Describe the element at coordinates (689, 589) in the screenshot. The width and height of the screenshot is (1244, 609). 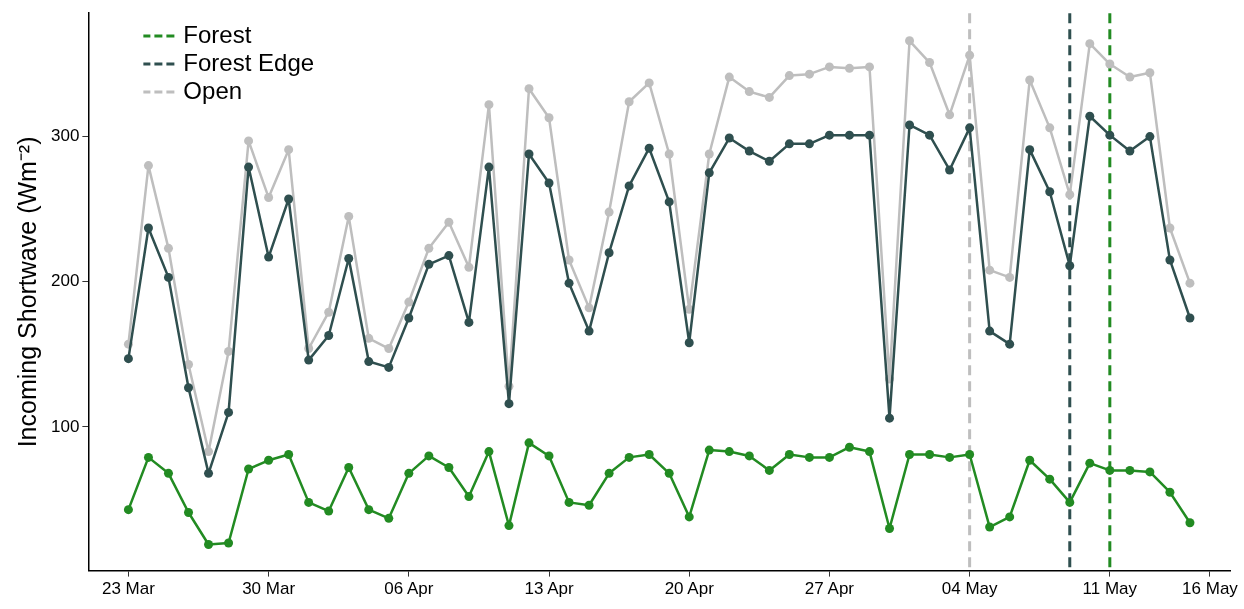
I see `x-tick-label: 20 Apr` at that location.